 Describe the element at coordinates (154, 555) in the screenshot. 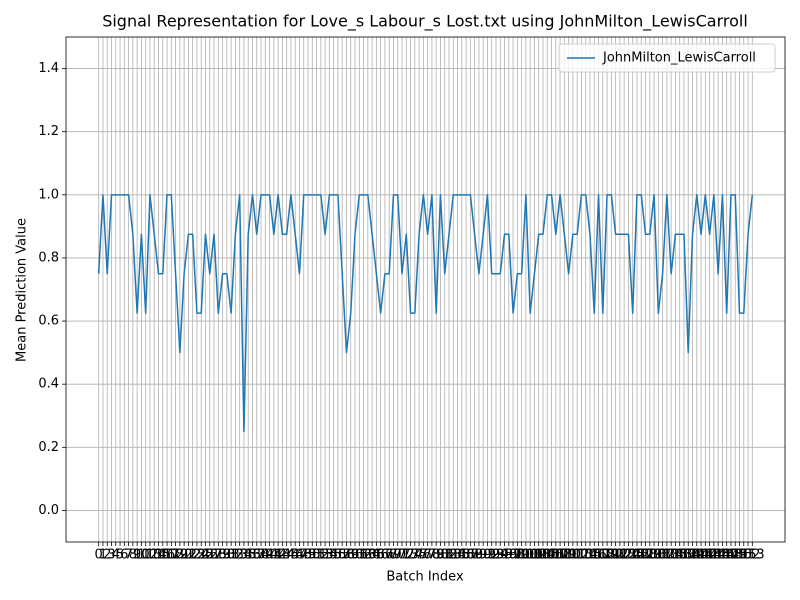

I see `x-tick-label: 13` at that location.